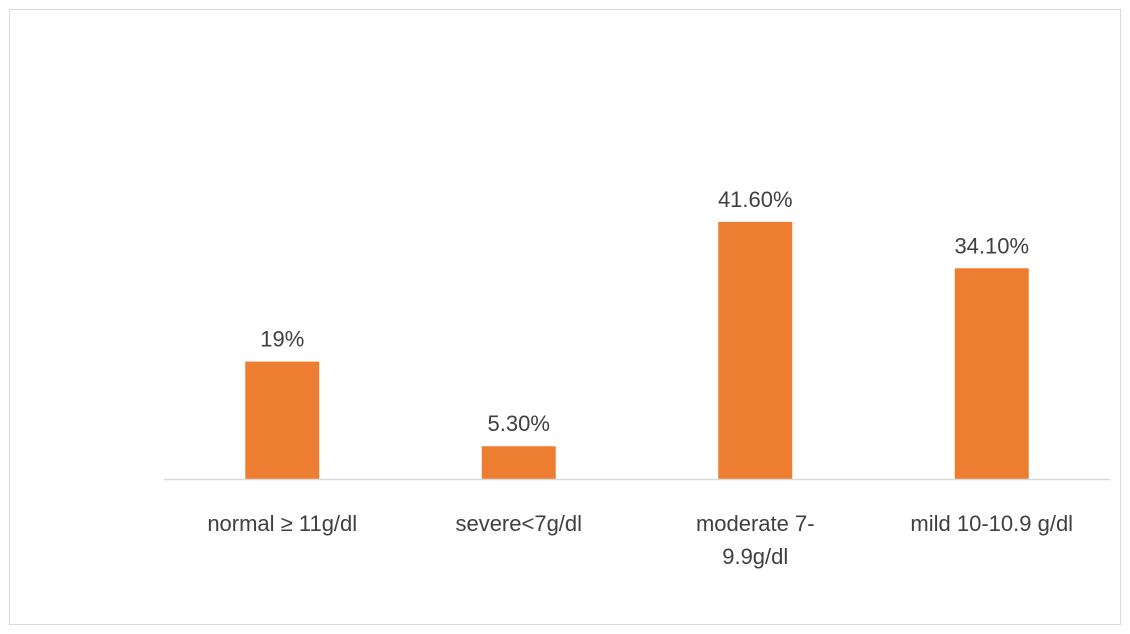  I want to click on x-tick-label: 9.9g/dl, so click(755, 556).